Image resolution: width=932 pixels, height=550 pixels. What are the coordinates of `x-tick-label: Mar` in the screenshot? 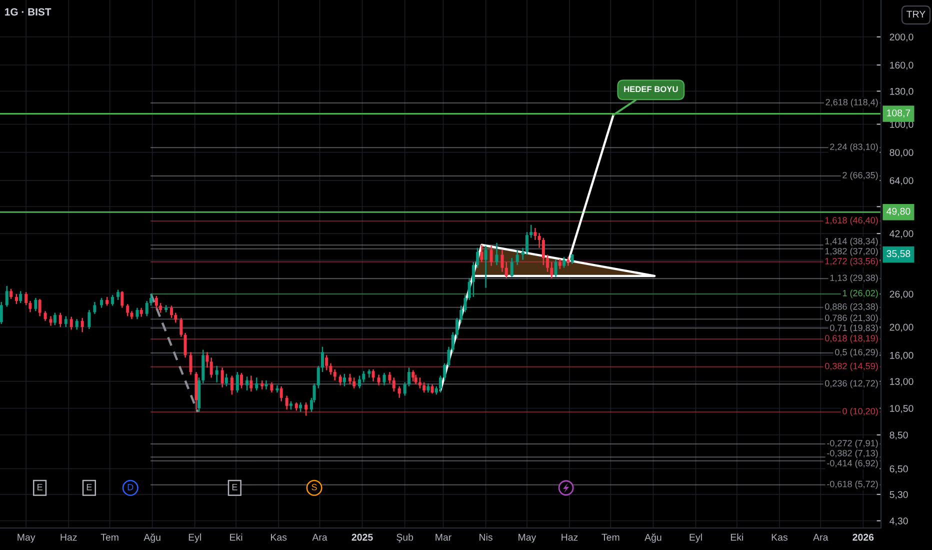 It's located at (444, 537).